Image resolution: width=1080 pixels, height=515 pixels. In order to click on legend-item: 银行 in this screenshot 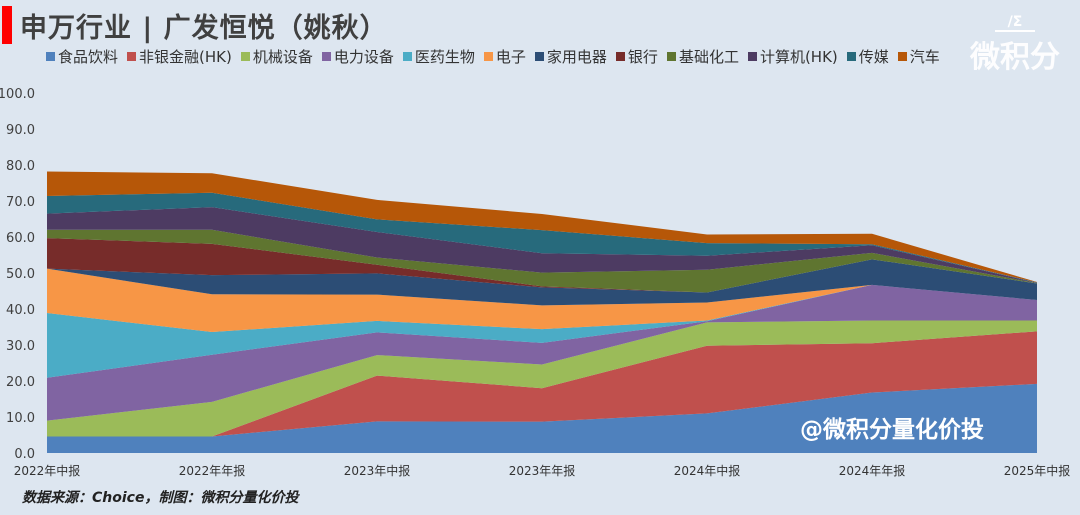, I will do `click(636, 56)`.